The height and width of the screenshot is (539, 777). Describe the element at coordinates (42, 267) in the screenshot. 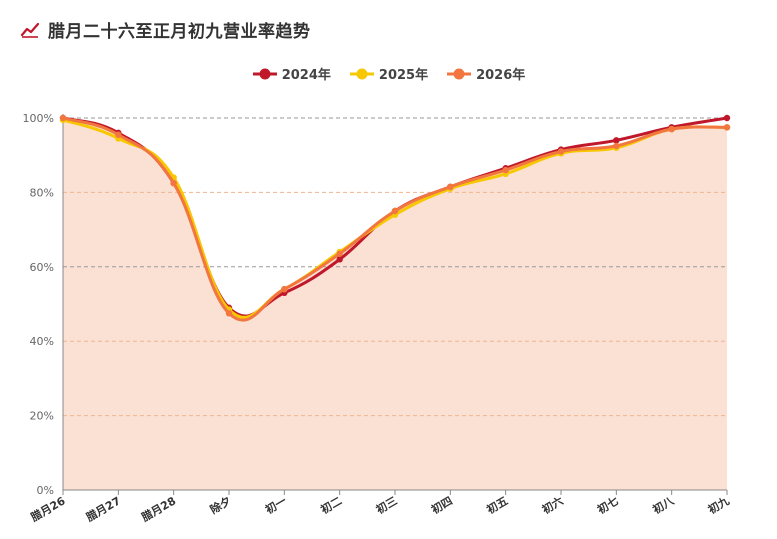

I see `y-tick-label: 60%` at that location.